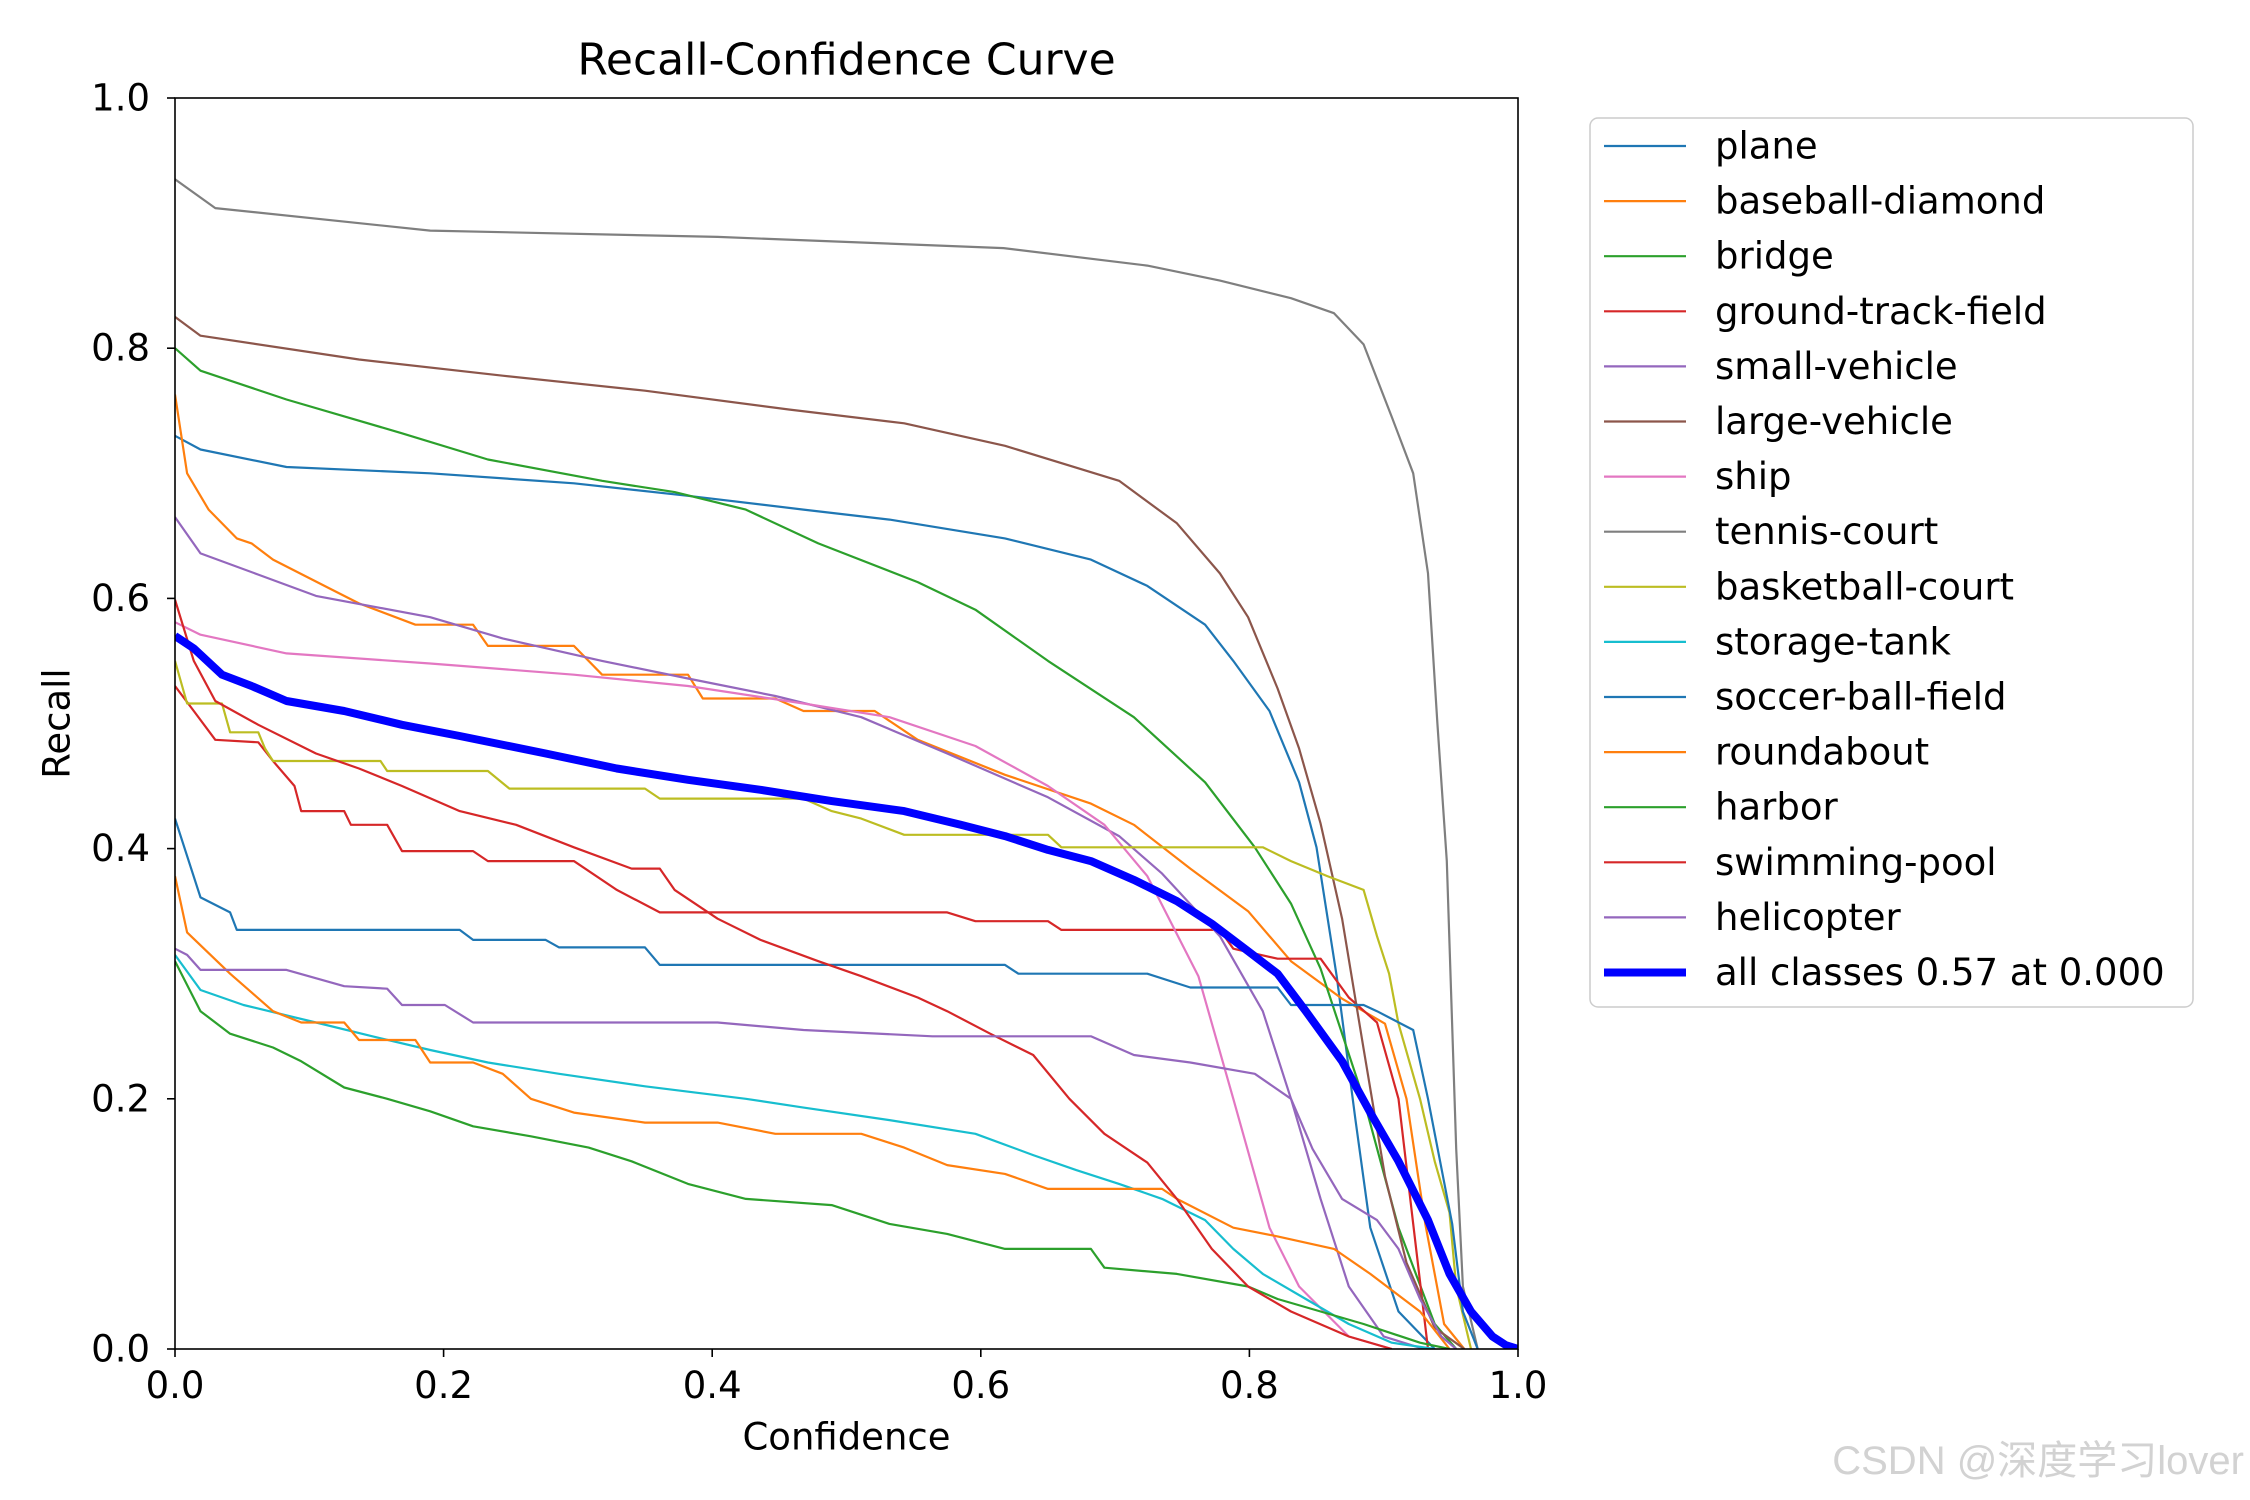 This screenshot has width=2250, height=1500. I want to click on series-line-storage-tank, so click(805, 1151).